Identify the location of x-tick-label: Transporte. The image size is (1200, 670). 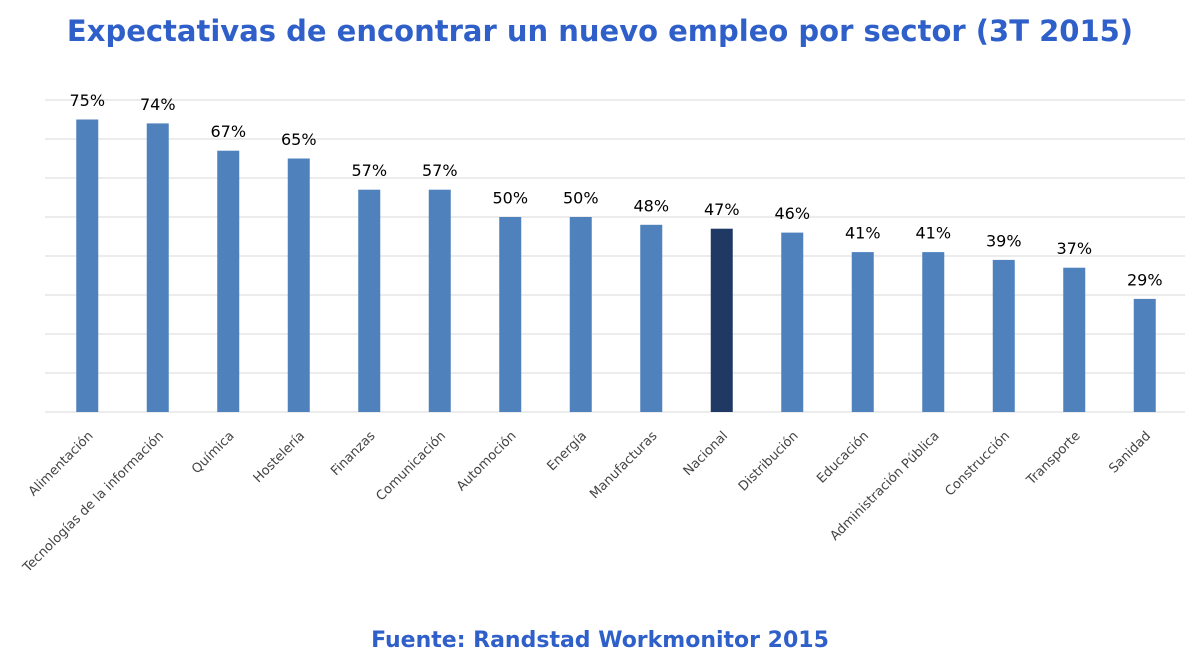
(1053, 459).